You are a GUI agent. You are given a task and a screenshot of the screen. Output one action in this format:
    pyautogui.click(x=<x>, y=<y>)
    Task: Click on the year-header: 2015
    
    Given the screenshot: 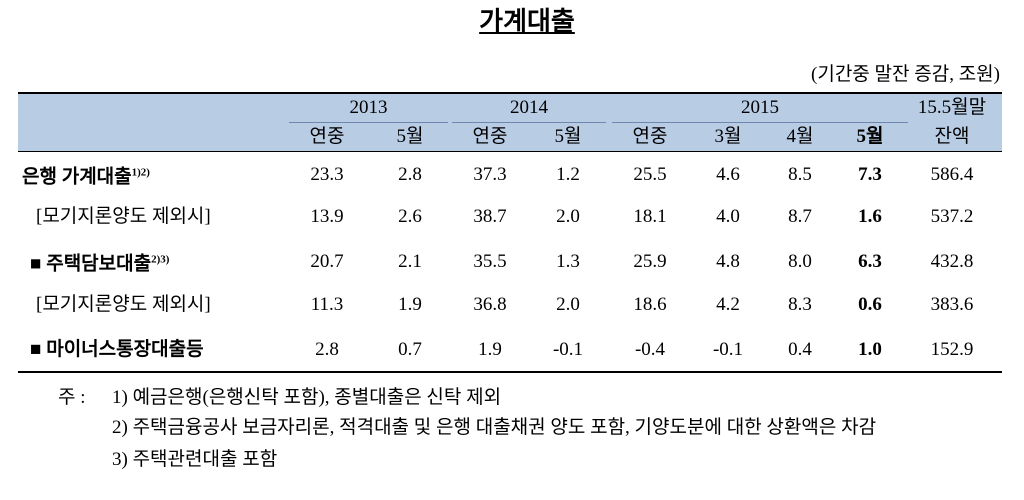 What is the action you would take?
    pyautogui.click(x=760, y=107)
    